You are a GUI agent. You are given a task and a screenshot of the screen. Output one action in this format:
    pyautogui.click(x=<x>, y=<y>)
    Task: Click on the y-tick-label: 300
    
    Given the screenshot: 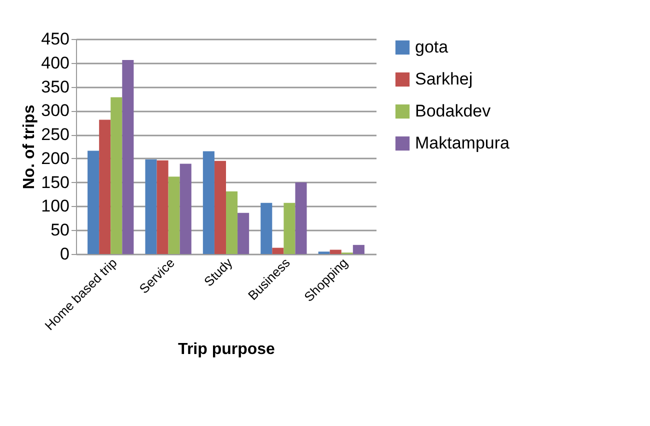 What is the action you would take?
    pyautogui.click(x=55, y=110)
    